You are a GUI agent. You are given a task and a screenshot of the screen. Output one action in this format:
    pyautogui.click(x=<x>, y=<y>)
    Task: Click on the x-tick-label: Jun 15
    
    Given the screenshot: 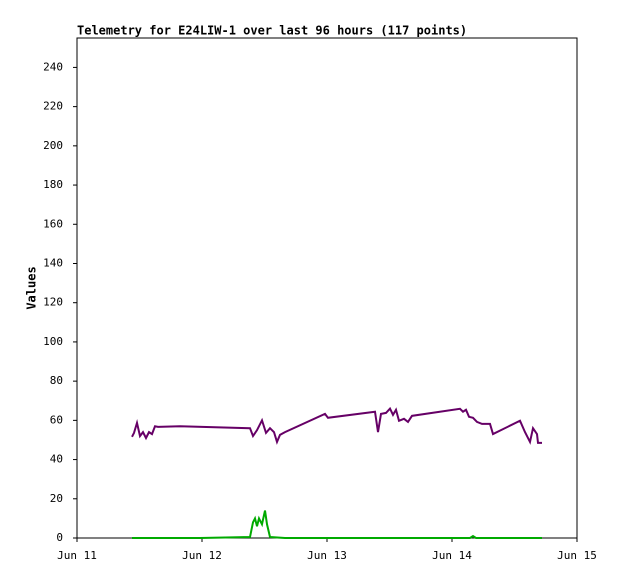 What is the action you would take?
    pyautogui.click(x=577, y=555)
    